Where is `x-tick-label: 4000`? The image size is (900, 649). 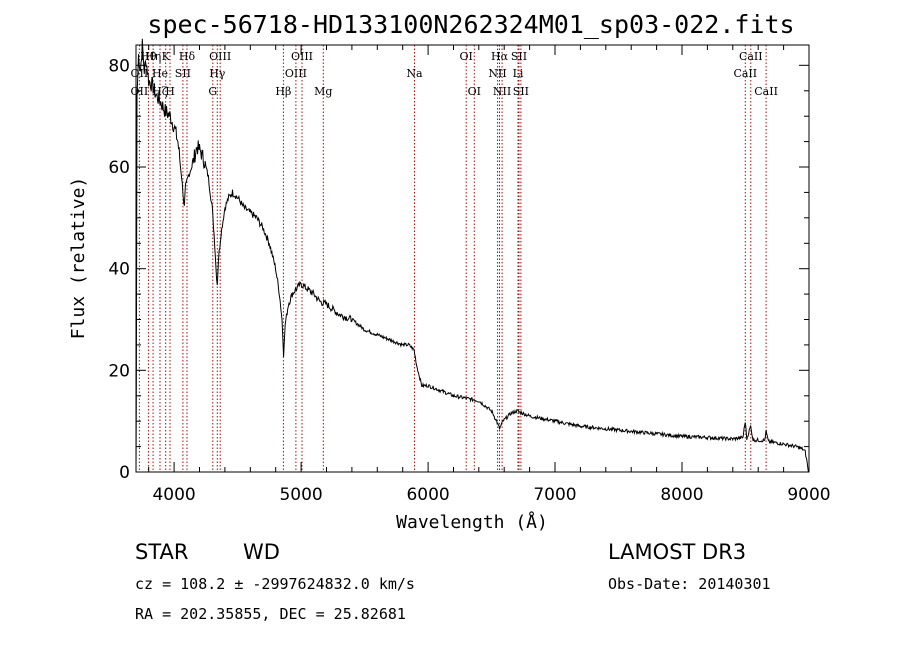
x-tick-label: 4000 is located at coordinates (173, 495).